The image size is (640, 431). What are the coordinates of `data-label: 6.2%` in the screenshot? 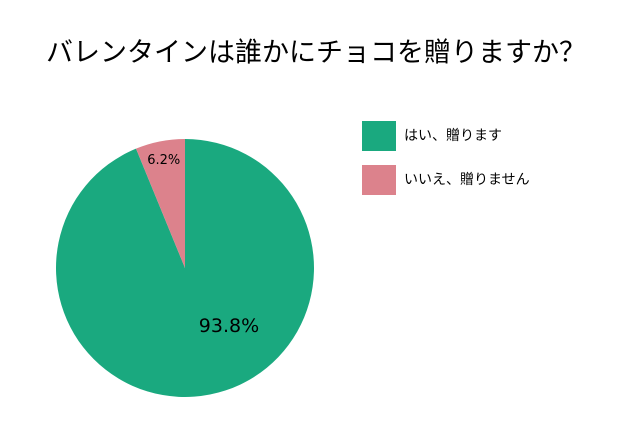 It's located at (163, 160).